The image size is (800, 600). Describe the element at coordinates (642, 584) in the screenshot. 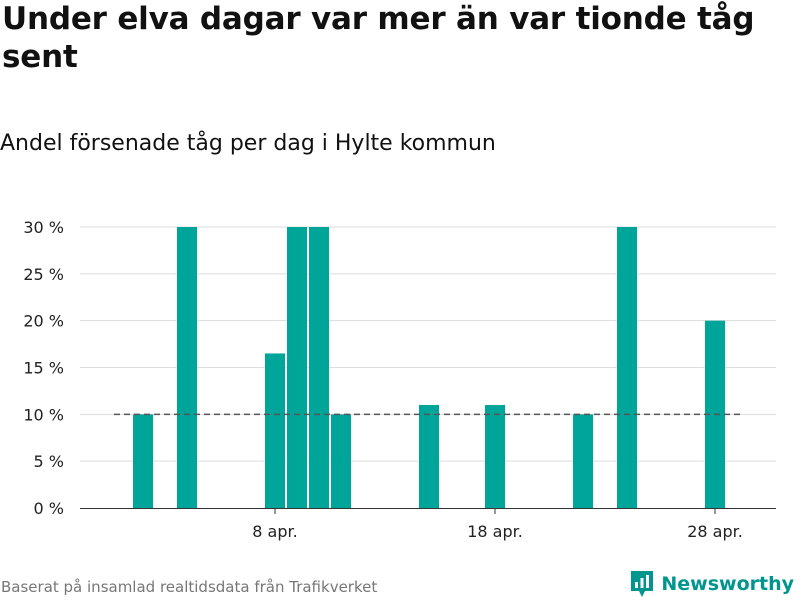

I see `newsworthy-logo-icon` at that location.